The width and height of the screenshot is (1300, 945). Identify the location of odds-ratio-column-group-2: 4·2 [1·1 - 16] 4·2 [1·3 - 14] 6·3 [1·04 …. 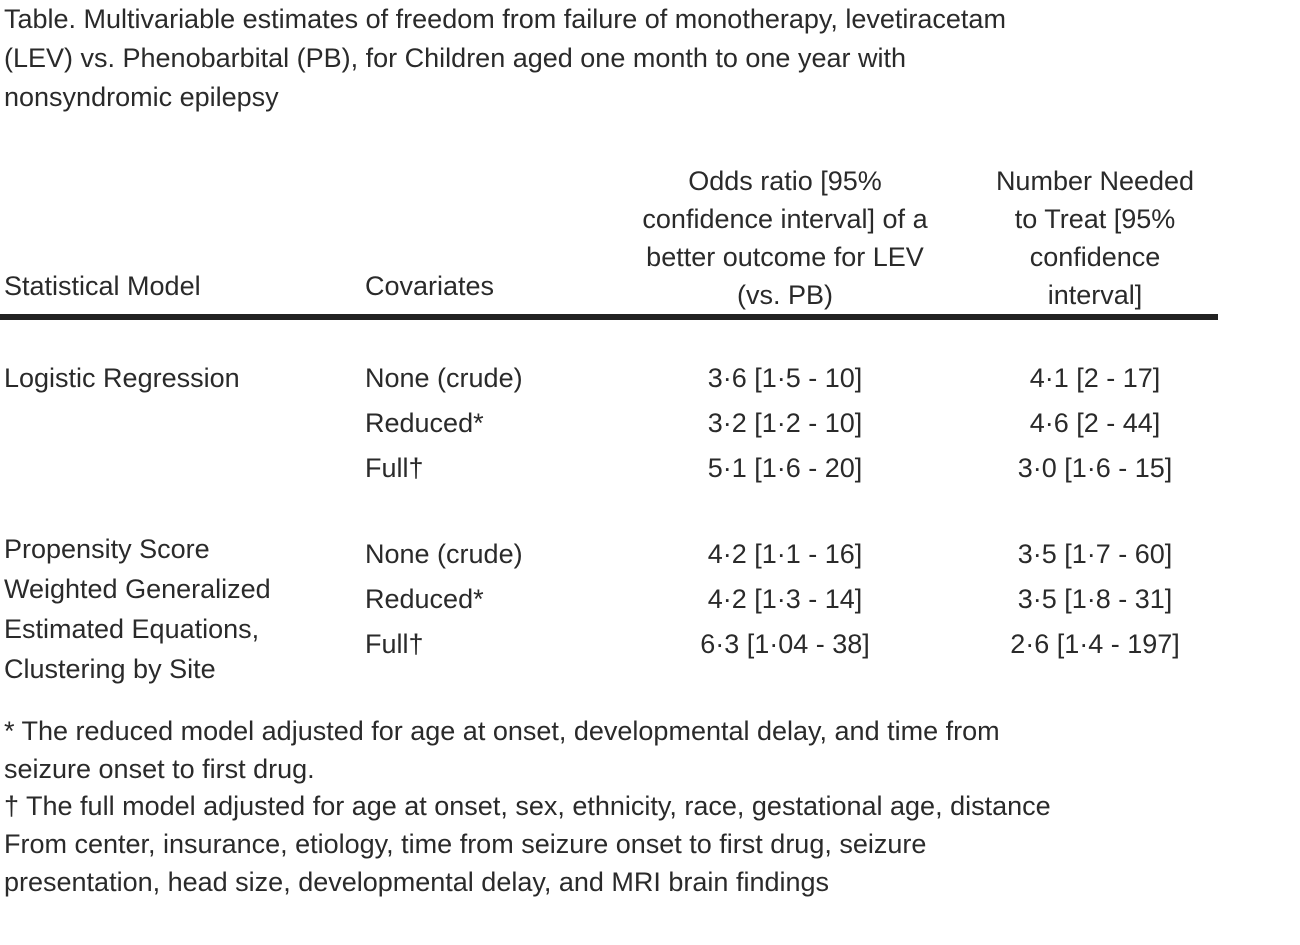
(785, 599).